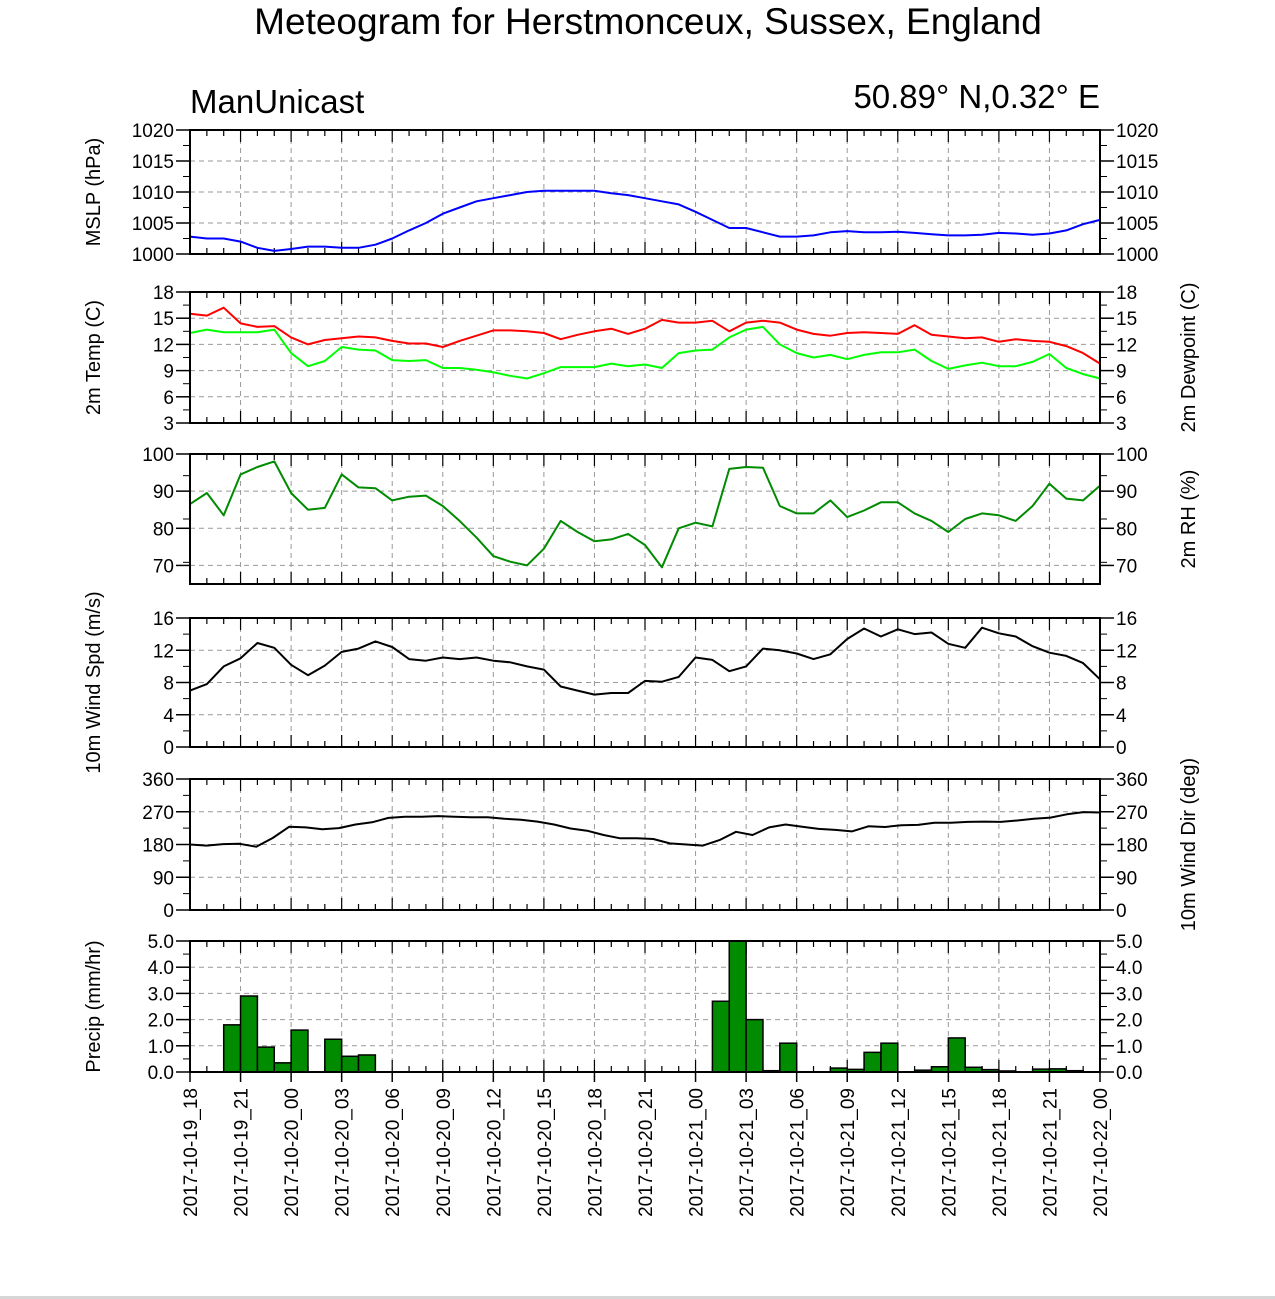  What do you see at coordinates (168, 398) in the screenshot?
I see `y-tick-label-left: 6` at bounding box center [168, 398].